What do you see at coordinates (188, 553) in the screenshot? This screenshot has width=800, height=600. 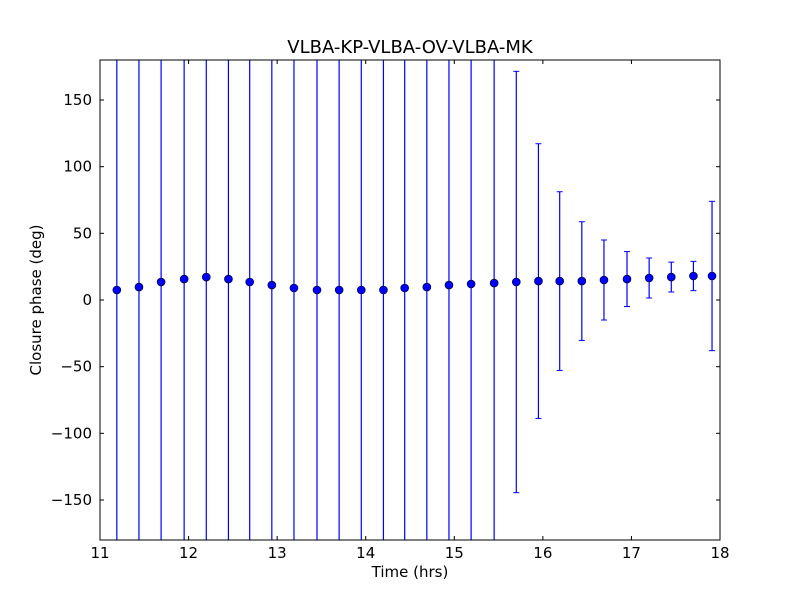 I see `x-tick-label: 12` at bounding box center [188, 553].